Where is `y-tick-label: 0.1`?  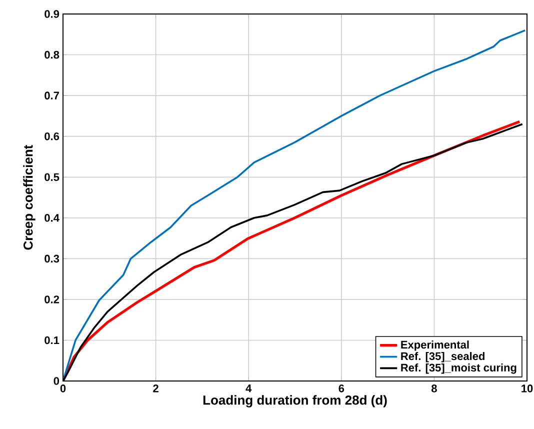
y-tick-label: 0.1 is located at coordinates (52, 340).